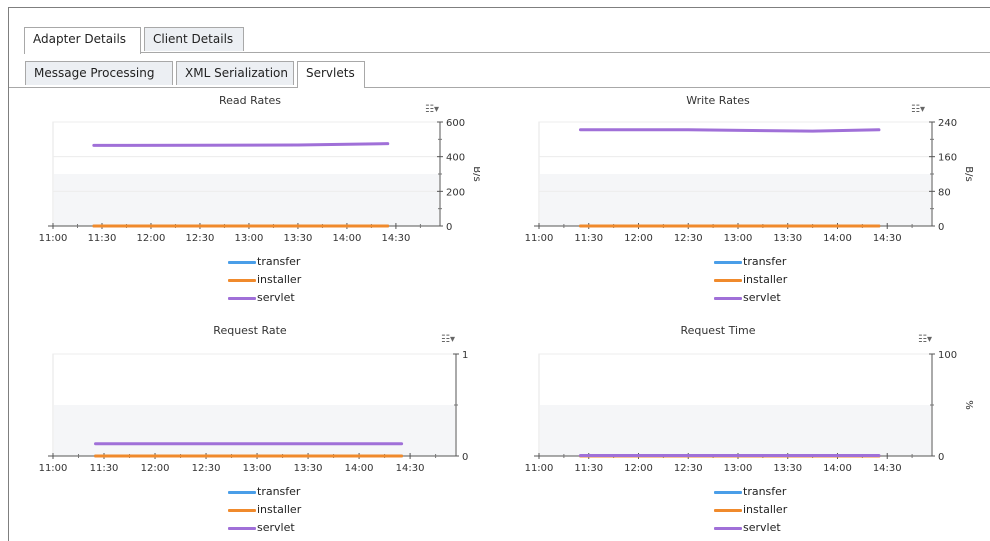 This screenshot has width=990, height=541. Describe the element at coordinates (947, 123) in the screenshot. I see `y-tick-label: 240` at that location.